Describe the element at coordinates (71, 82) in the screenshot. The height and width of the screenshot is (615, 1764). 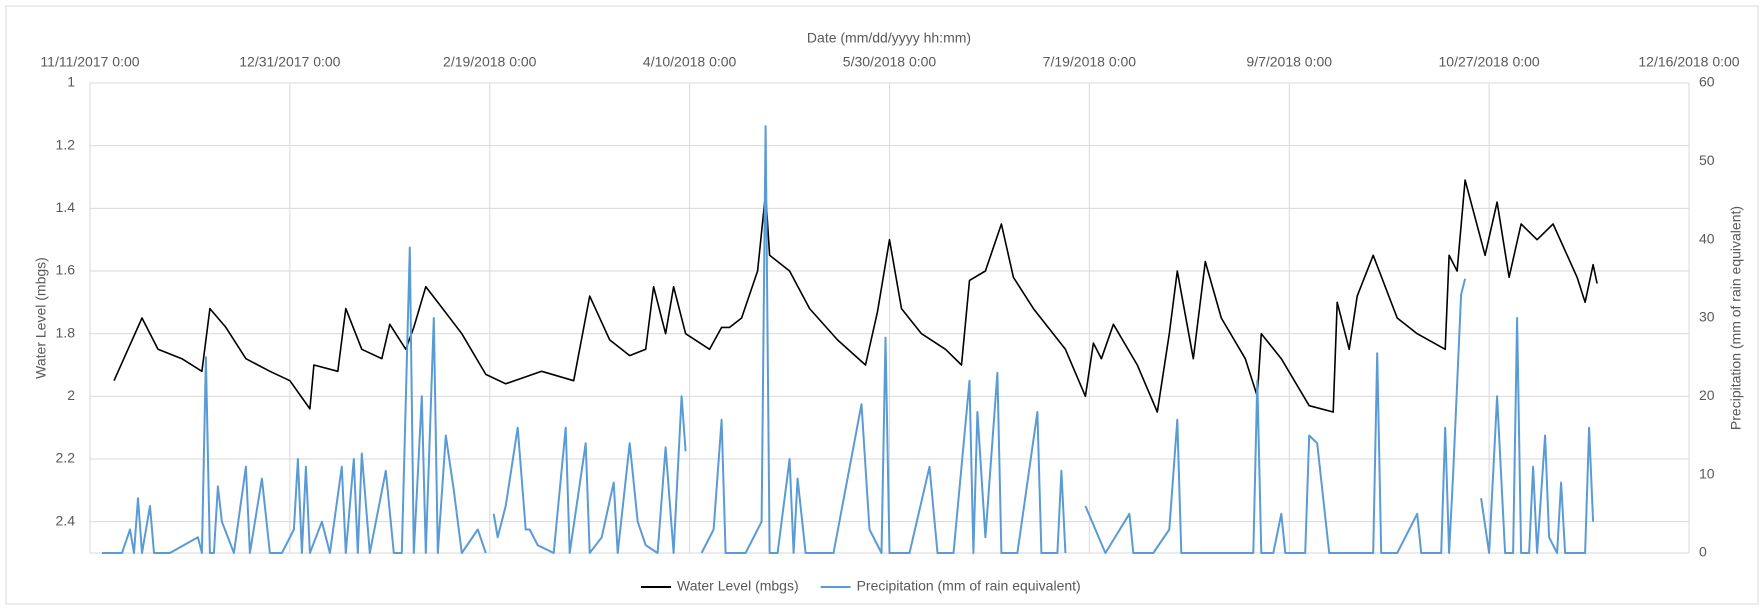
I see `y-tick-label: 1` at that location.